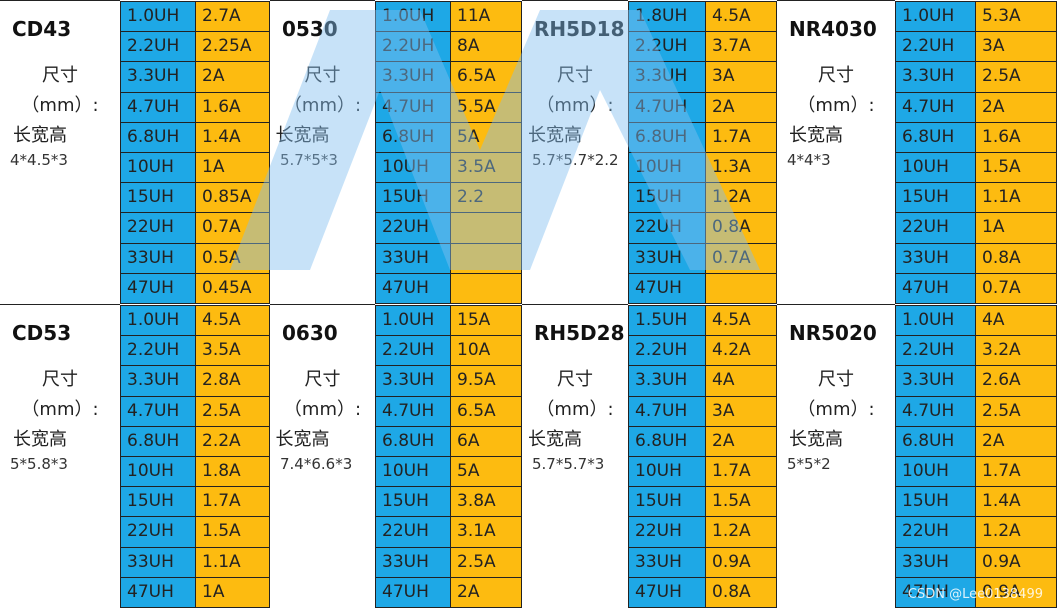 This screenshot has width=1057, height=610. What do you see at coordinates (741, 77) in the screenshot?
I see `current: 3A` at bounding box center [741, 77].